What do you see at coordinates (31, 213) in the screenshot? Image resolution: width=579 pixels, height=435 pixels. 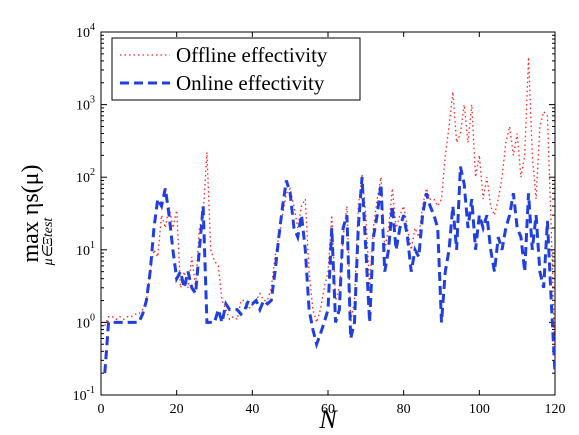 I see `y-axis-label: max ηs(μ)` at bounding box center [31, 213].